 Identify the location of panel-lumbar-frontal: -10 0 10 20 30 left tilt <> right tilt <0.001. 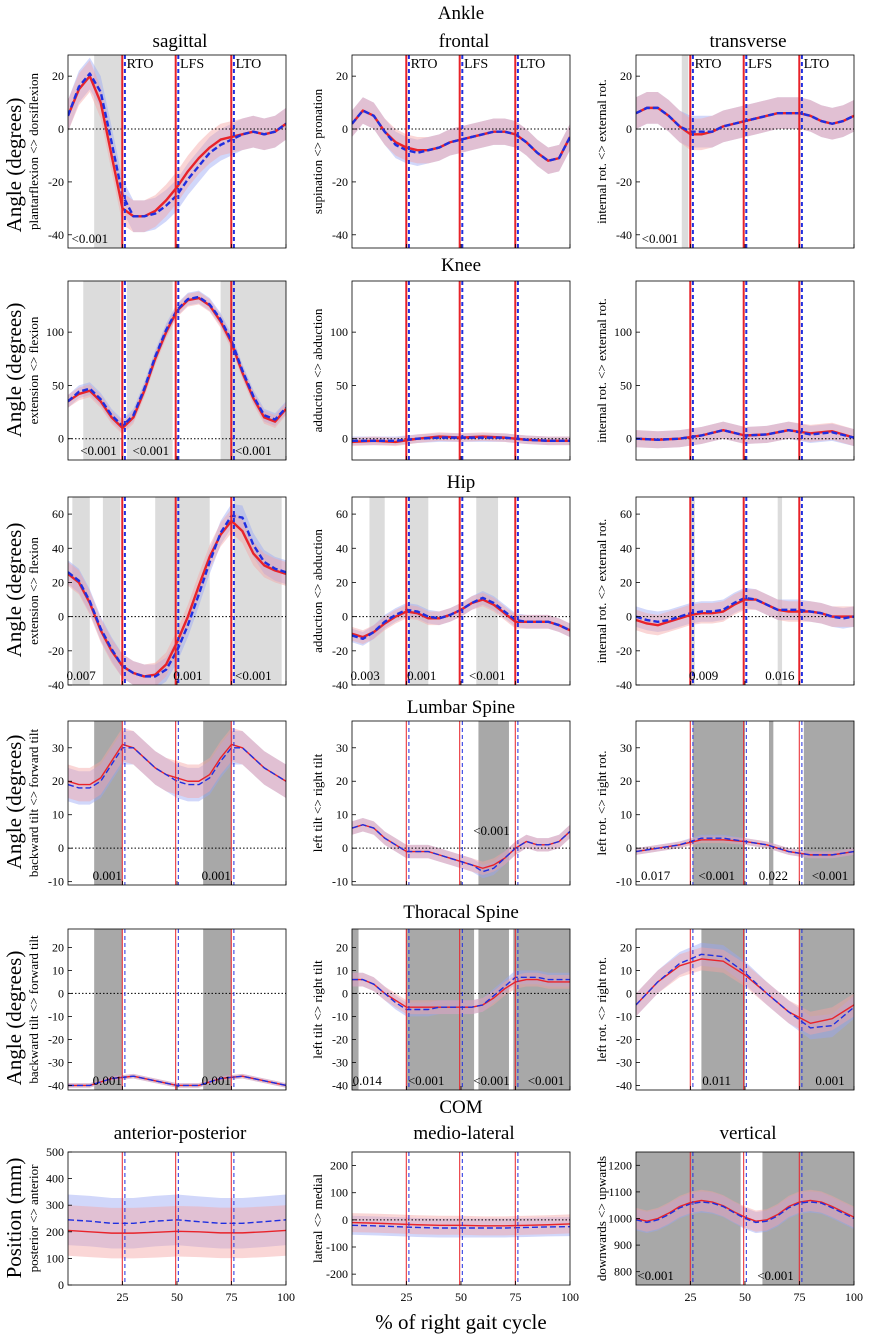
(440, 804).